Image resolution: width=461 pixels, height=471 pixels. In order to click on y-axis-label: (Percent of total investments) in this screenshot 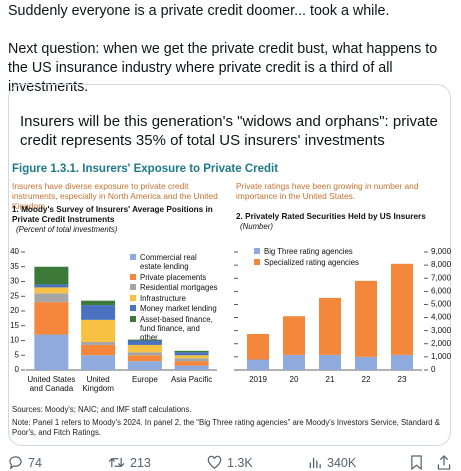, I will do `click(67, 229)`.